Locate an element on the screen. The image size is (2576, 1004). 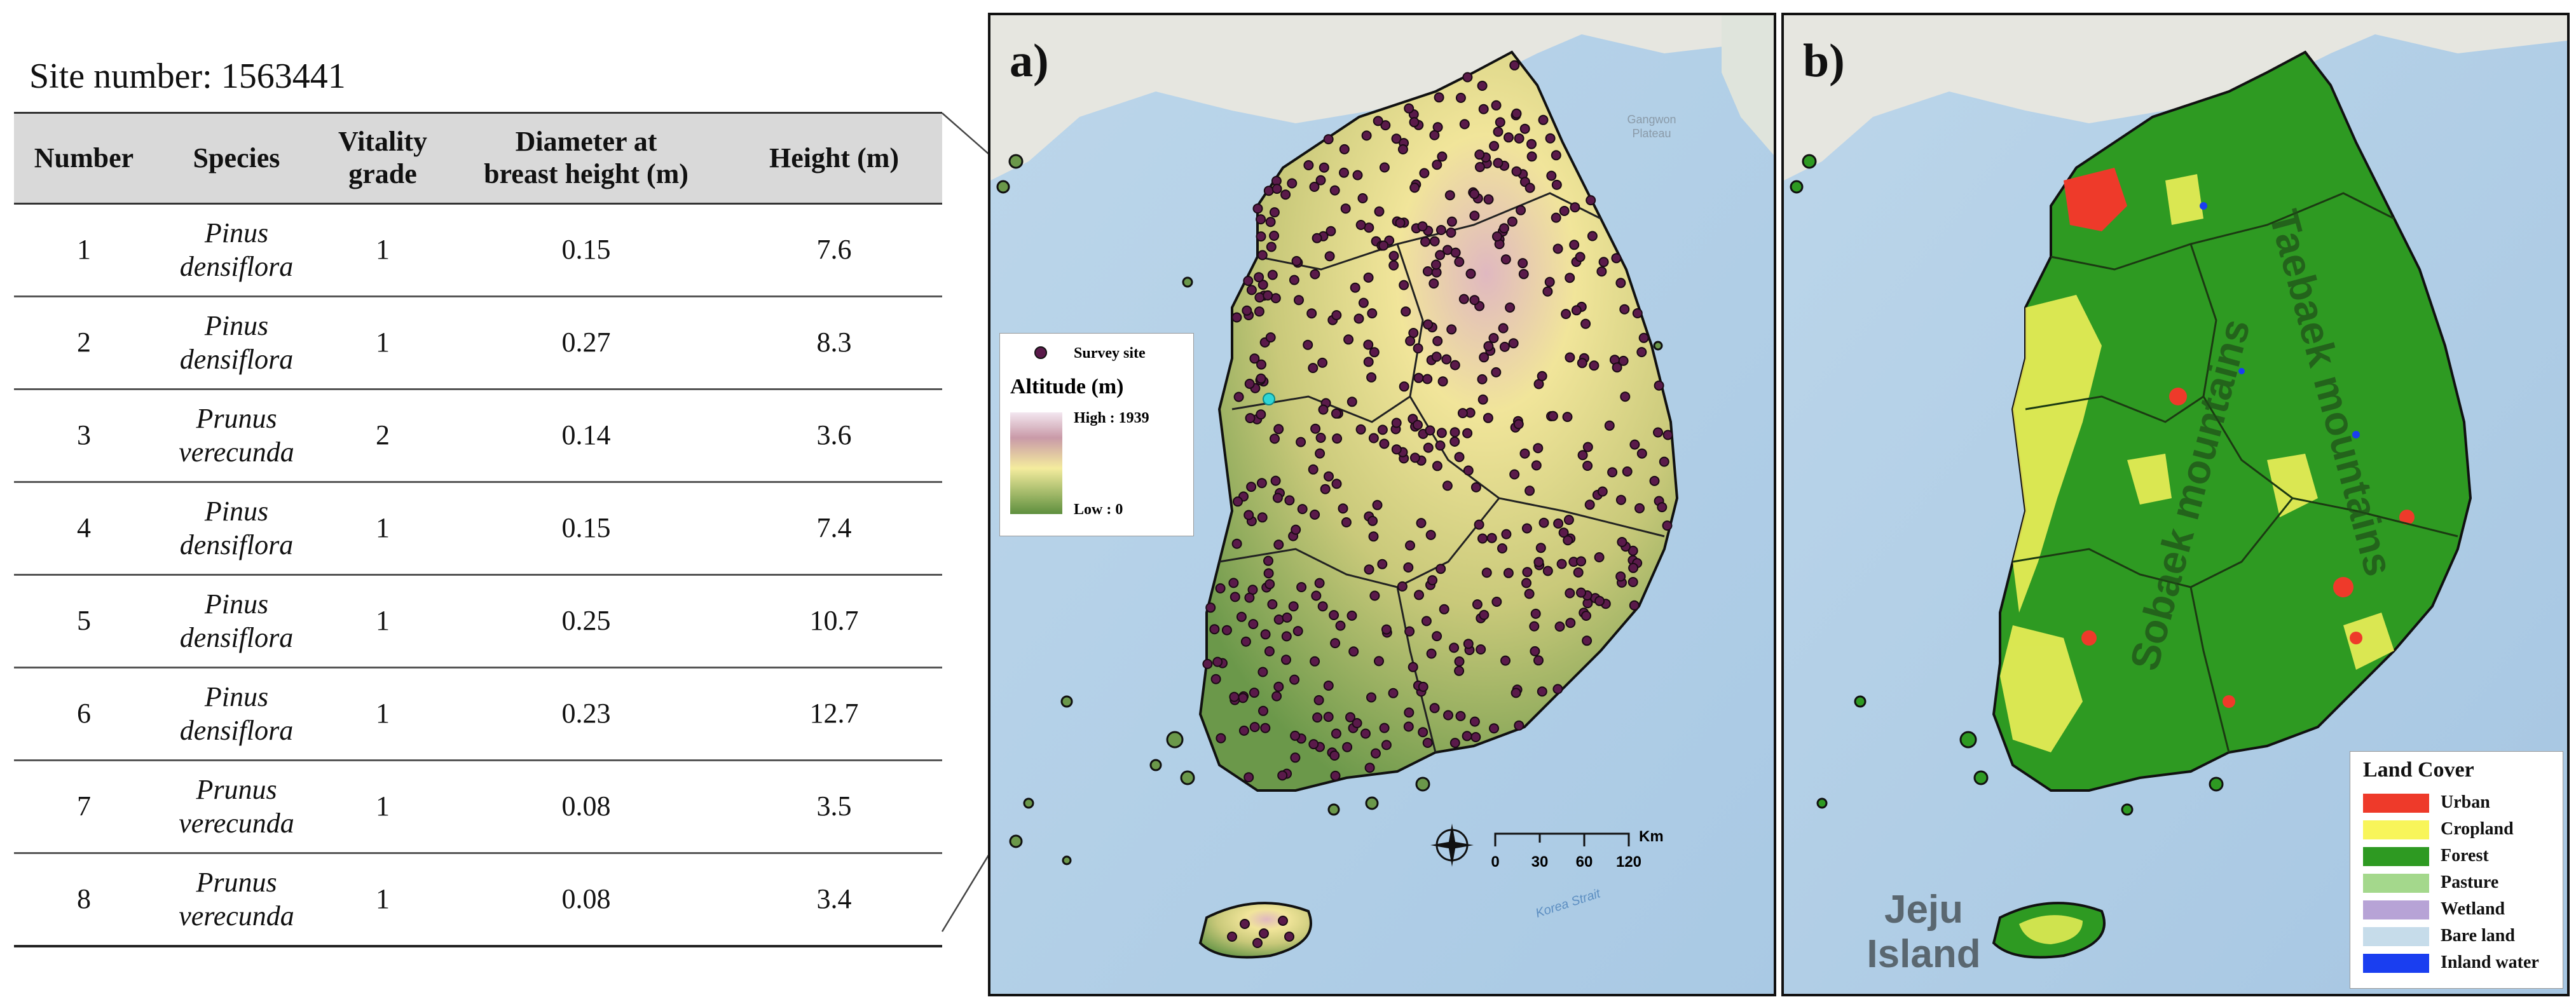
table-row: 2 Pinus densiflora 1 0.27 8.3 is located at coordinates (478, 343).